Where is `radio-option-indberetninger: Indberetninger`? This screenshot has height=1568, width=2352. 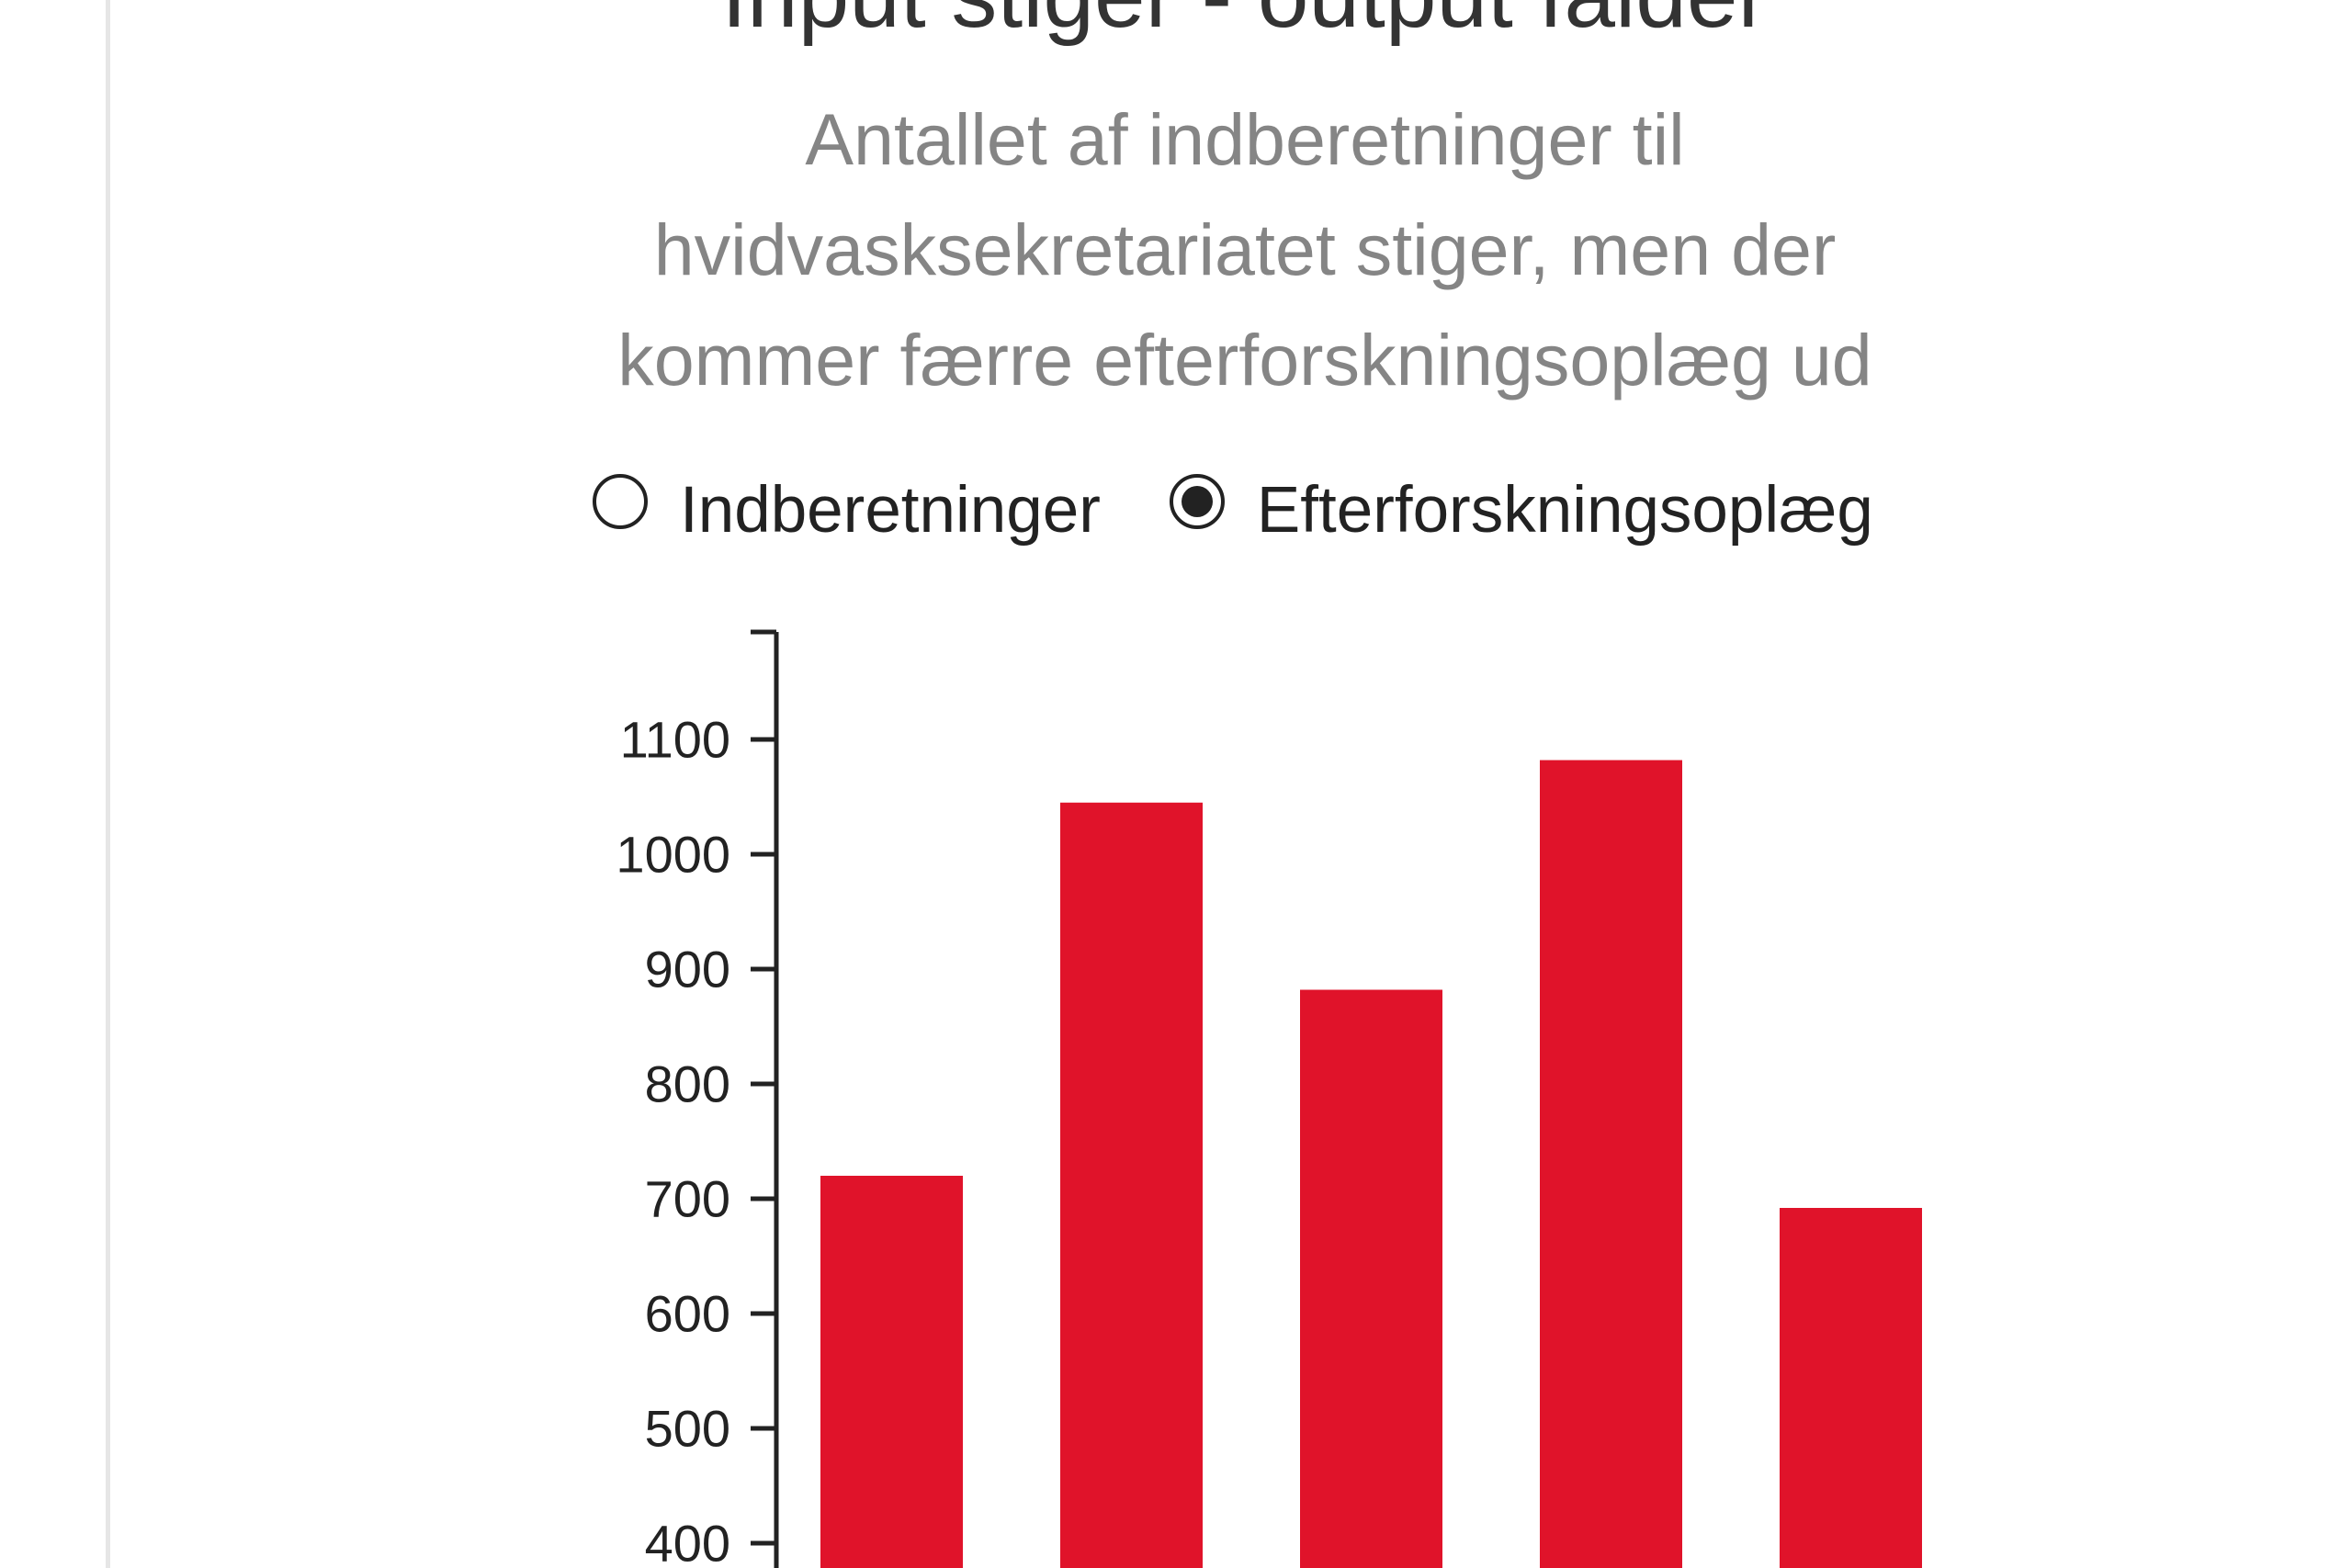 radio-option-indberetninger: Indberetninger is located at coordinates (847, 510).